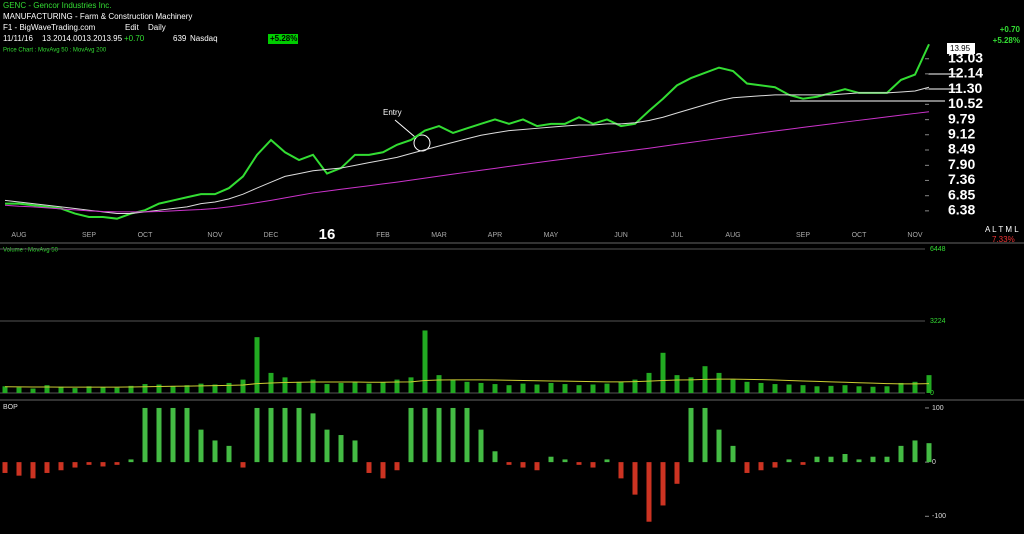 The height and width of the screenshot is (534, 1024). I want to click on period-select: Daily, so click(157, 27).